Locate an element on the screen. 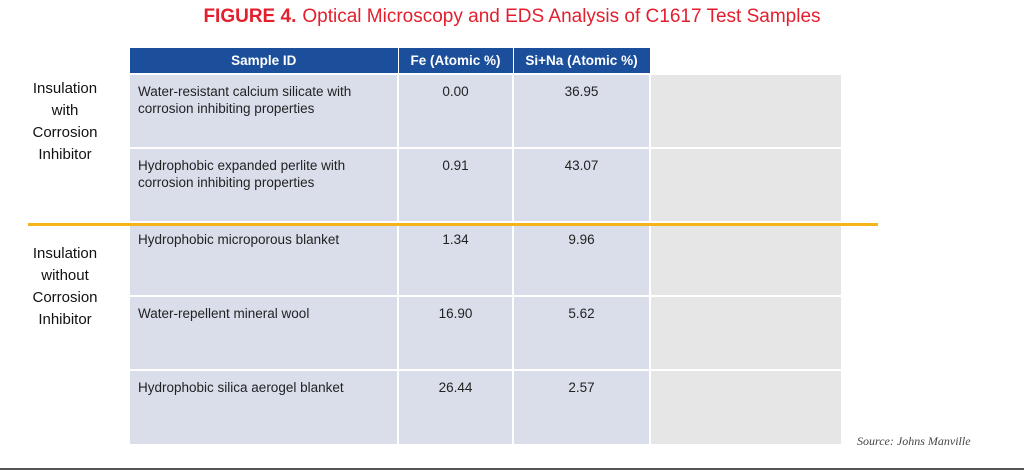 The height and width of the screenshot is (472, 1024). sina-value: 5.62 is located at coordinates (582, 332).